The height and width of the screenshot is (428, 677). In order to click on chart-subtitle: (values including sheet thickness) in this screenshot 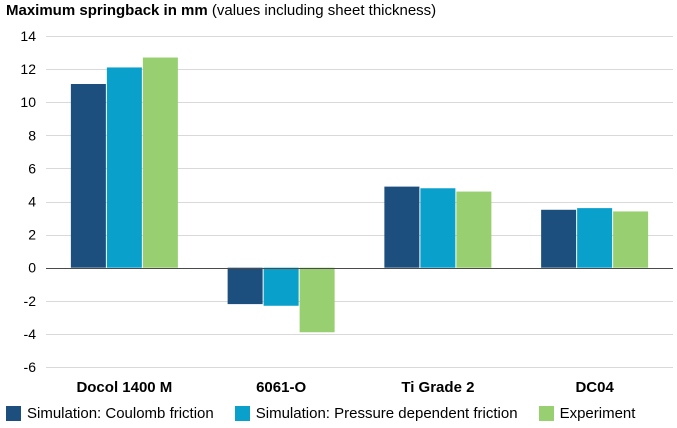, I will do `click(324, 10)`.